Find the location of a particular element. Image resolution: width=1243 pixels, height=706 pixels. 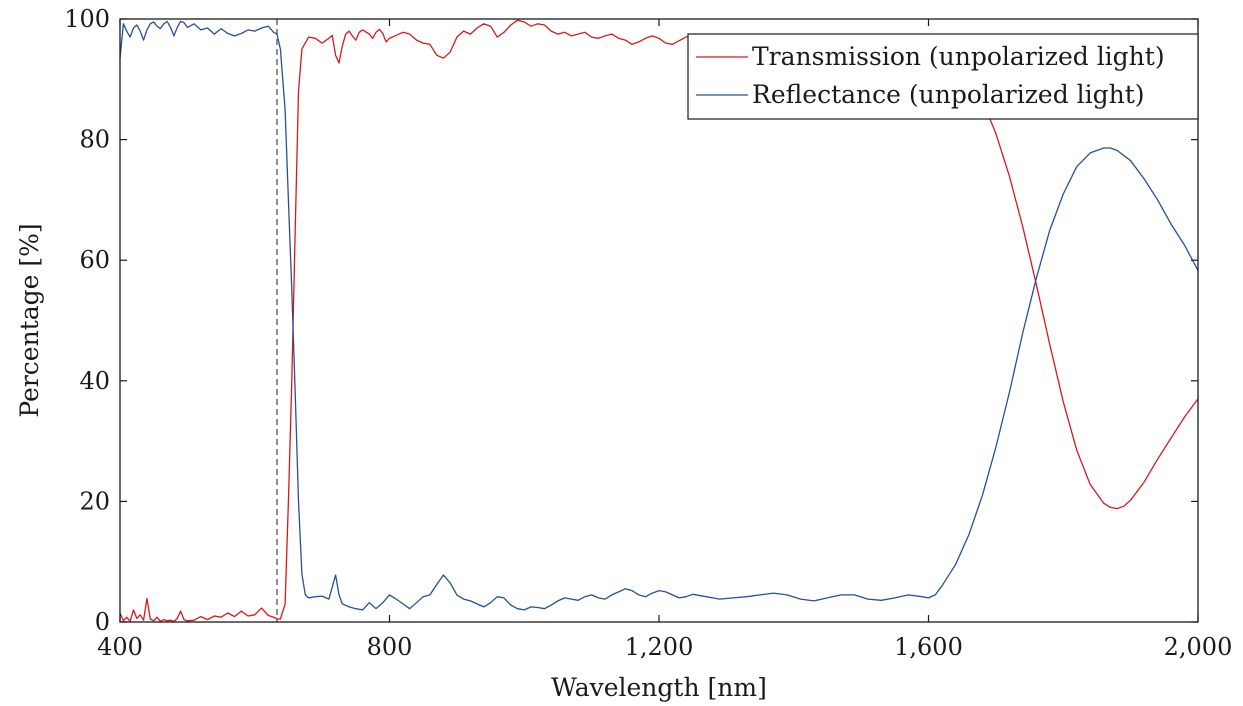

legend-label-transmission: Transmission (unpolarized light) is located at coordinates (958, 56).